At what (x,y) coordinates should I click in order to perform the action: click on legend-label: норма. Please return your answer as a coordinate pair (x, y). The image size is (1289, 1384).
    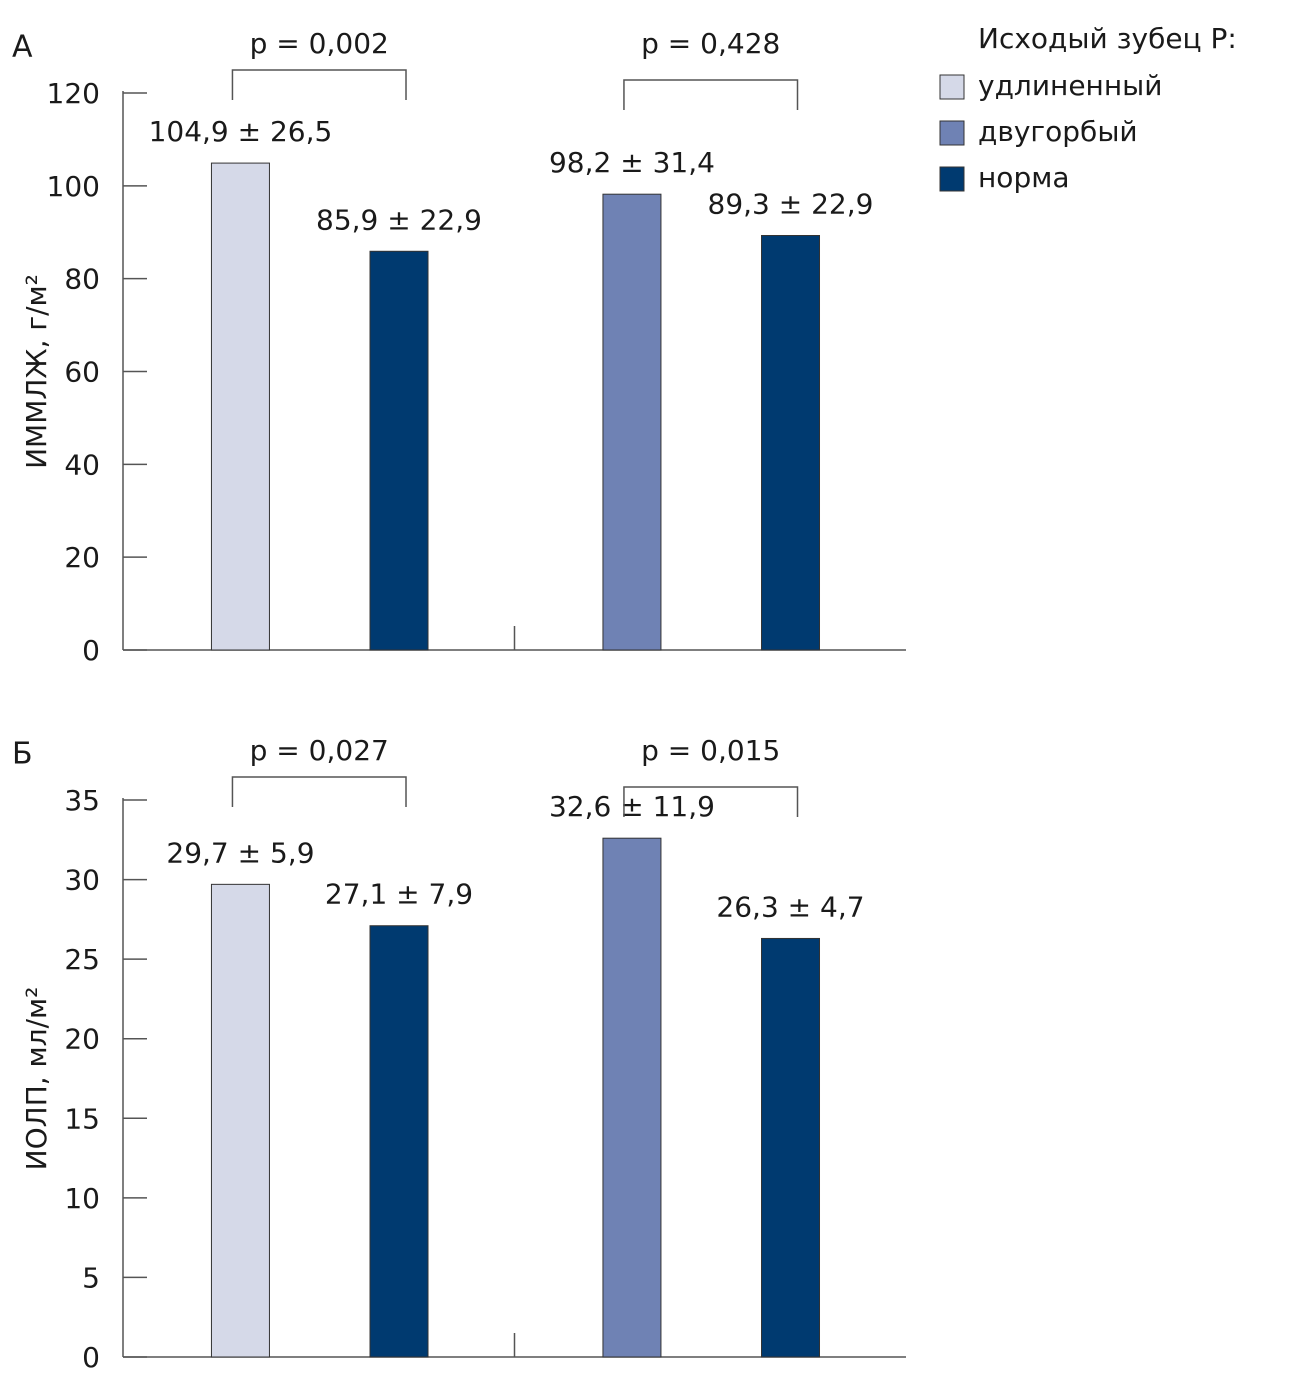
    Looking at the image, I should click on (1024, 177).